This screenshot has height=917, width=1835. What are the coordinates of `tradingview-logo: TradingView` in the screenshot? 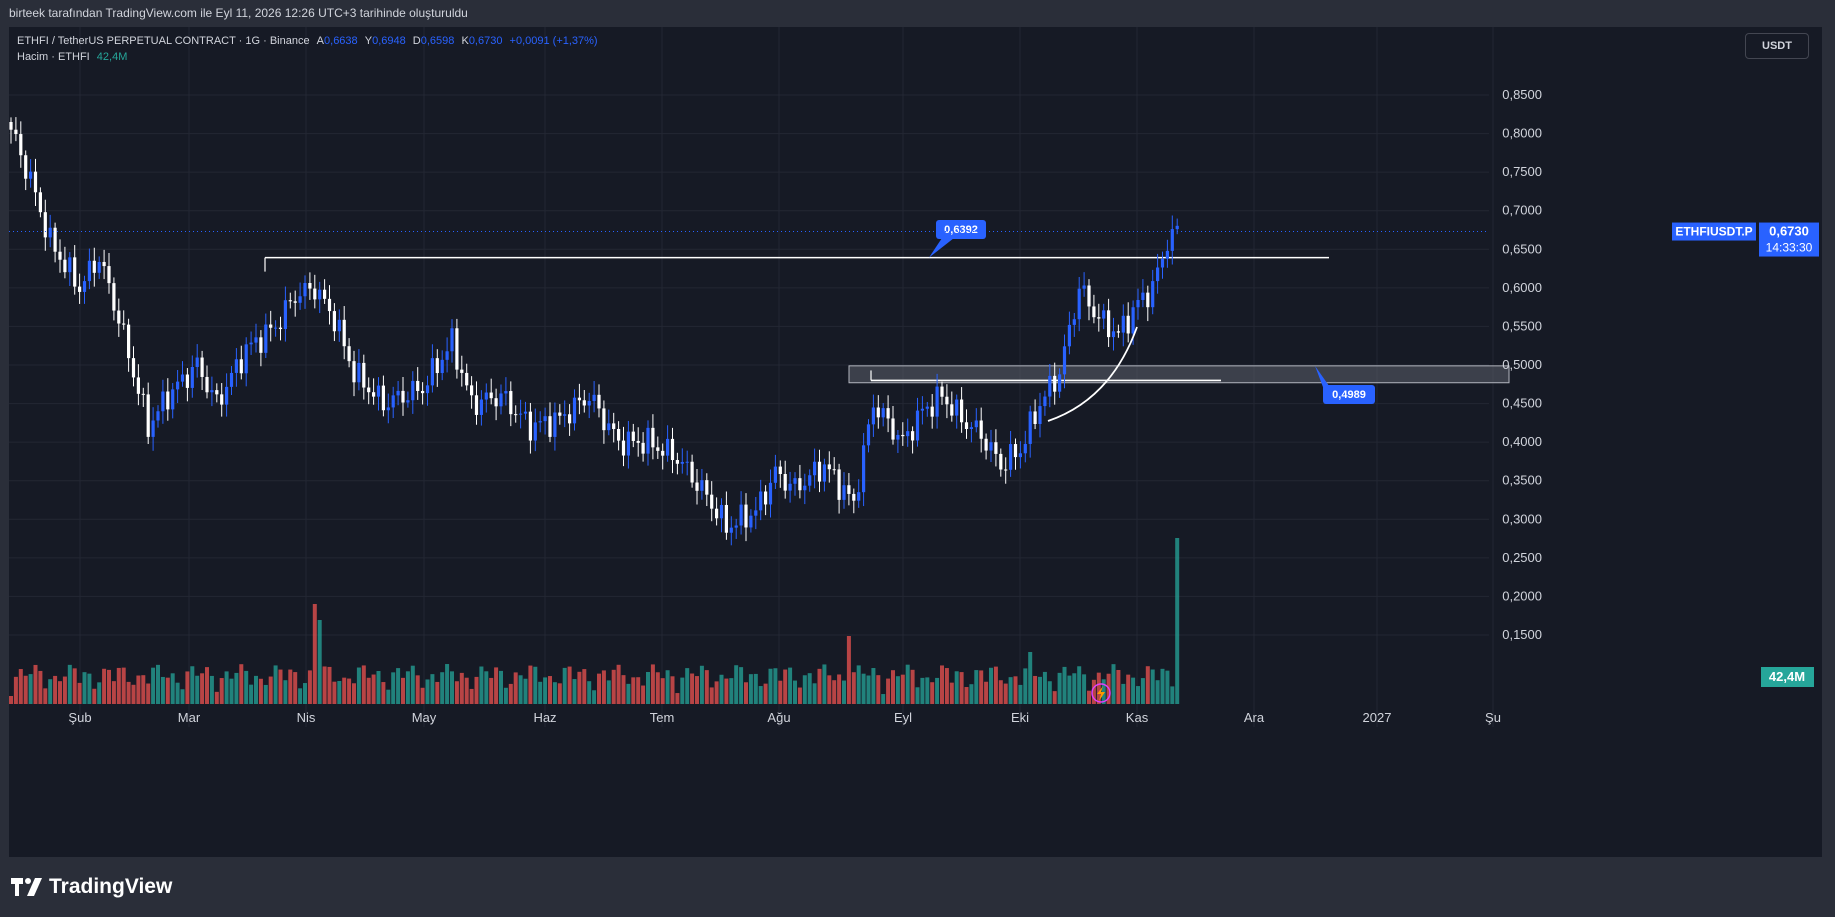 It's located at (91, 887).